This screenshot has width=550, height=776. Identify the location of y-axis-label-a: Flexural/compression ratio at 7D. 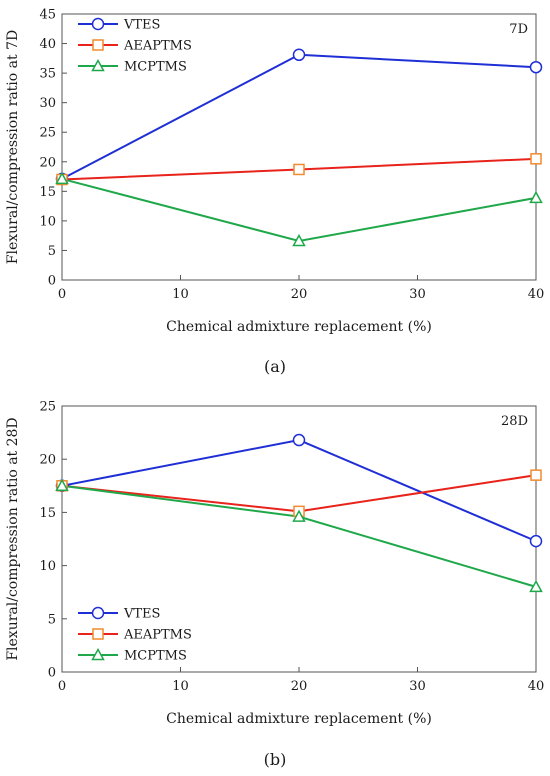
(13, 147).